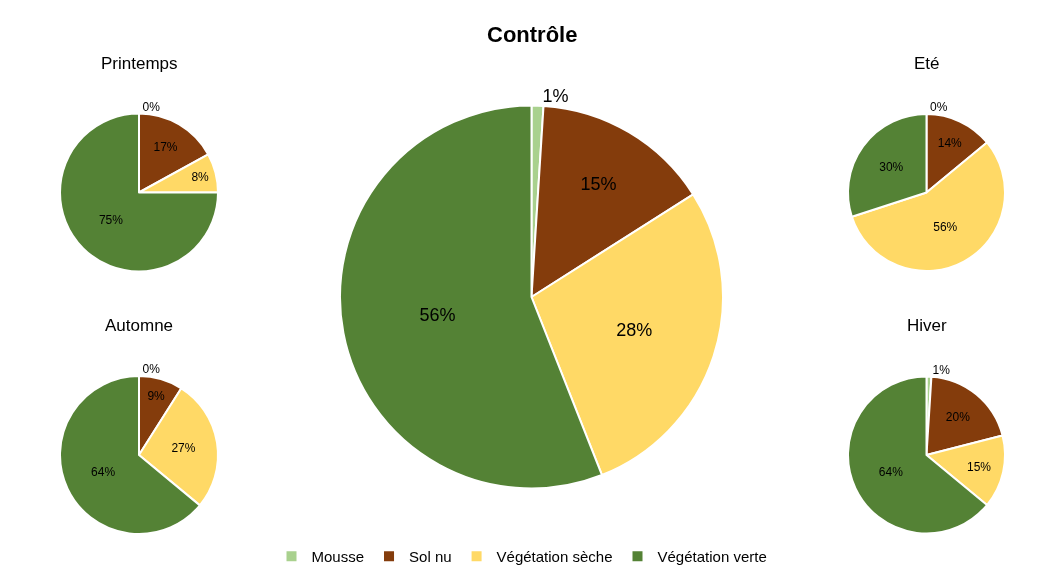 Image resolution: width=1044 pixels, height=573 pixels. Describe the element at coordinates (338, 557) in the screenshot. I see `legend-label: Mousse` at that location.